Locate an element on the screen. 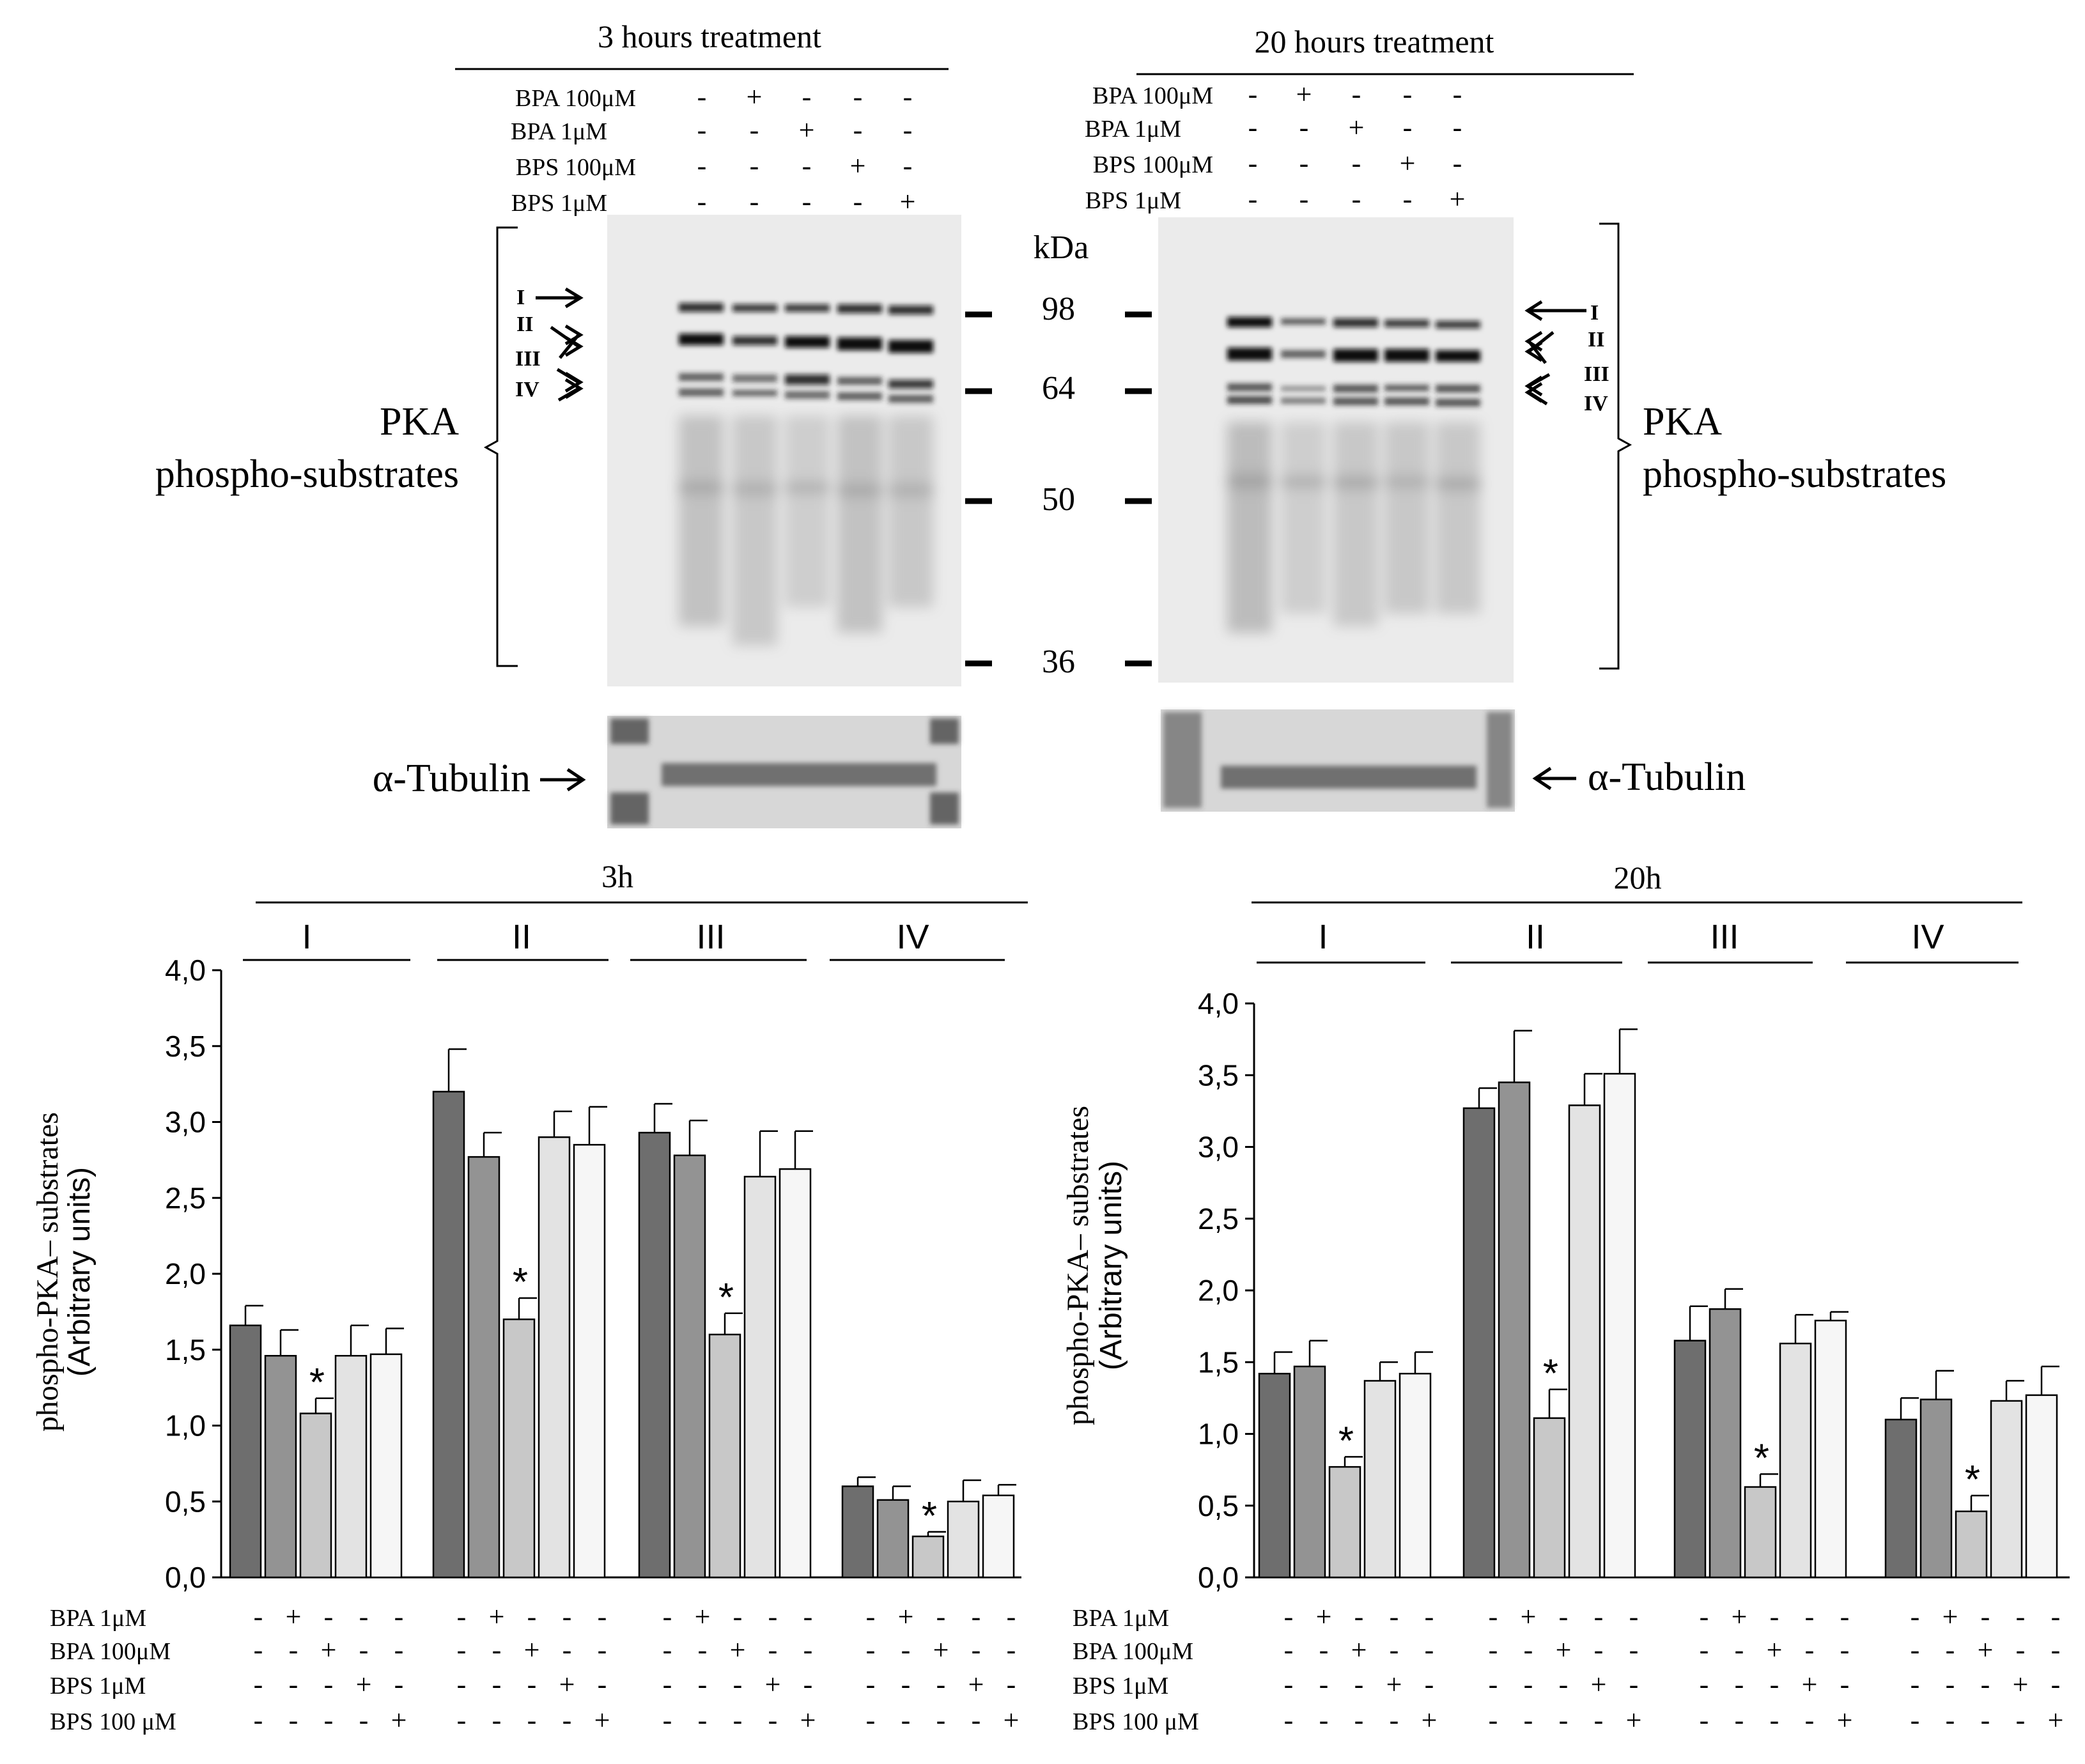 This screenshot has height=1764, width=2085. group-label: II is located at coordinates (1535, 937).